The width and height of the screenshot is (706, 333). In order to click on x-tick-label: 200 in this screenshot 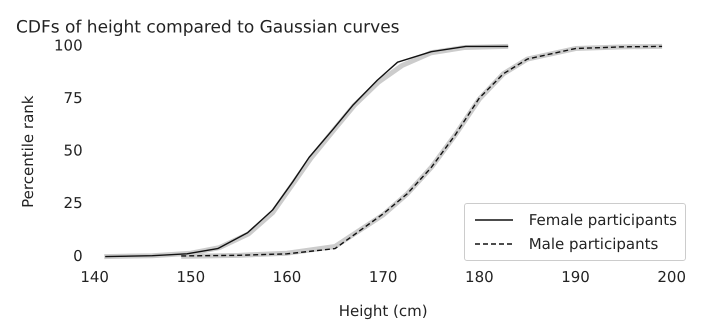, I will do `click(671, 277)`.